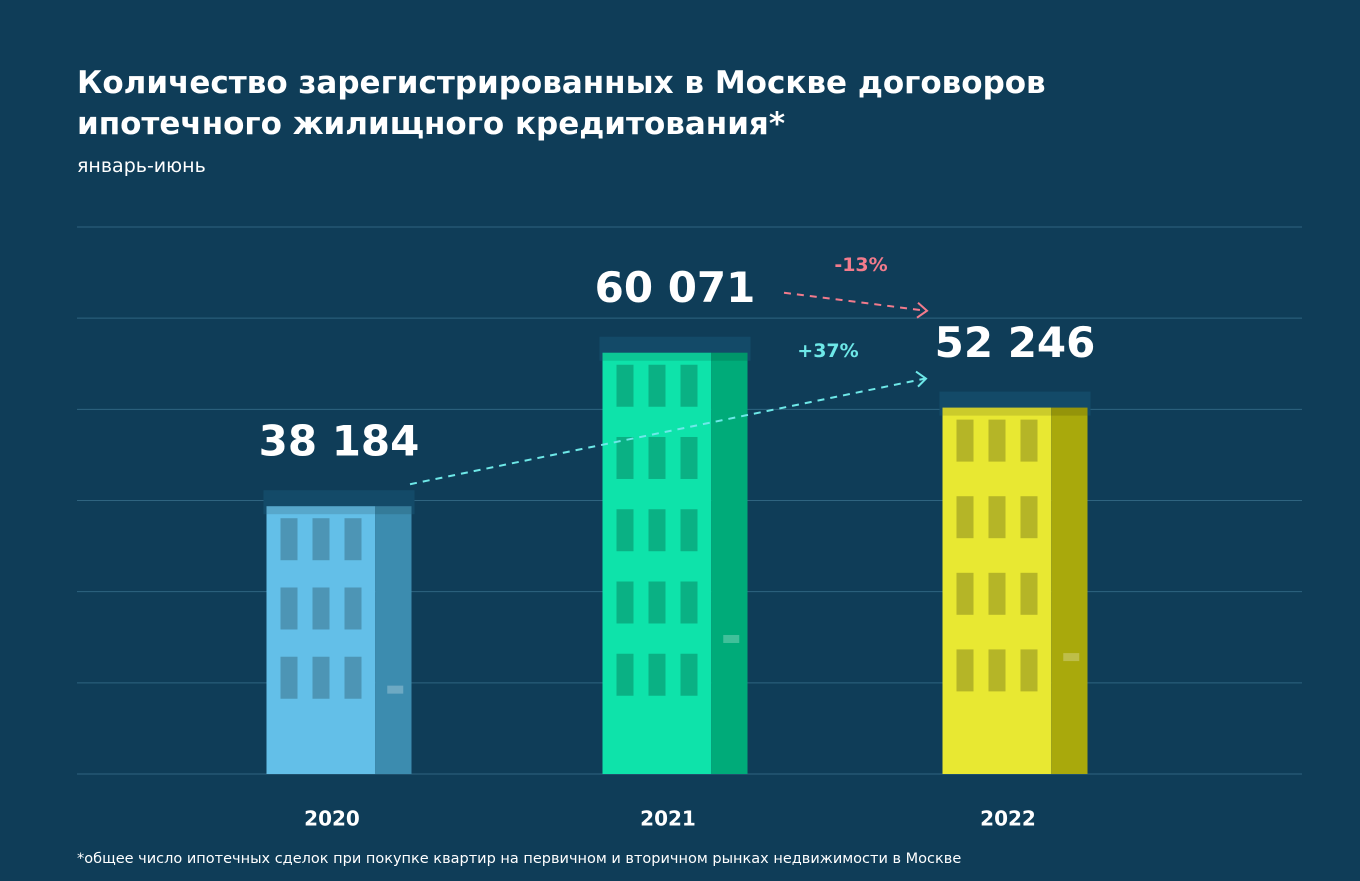 The width and height of the screenshot is (1360, 881). What do you see at coordinates (827, 351) in the screenshot?
I see `annotation: +37%` at bounding box center [827, 351].